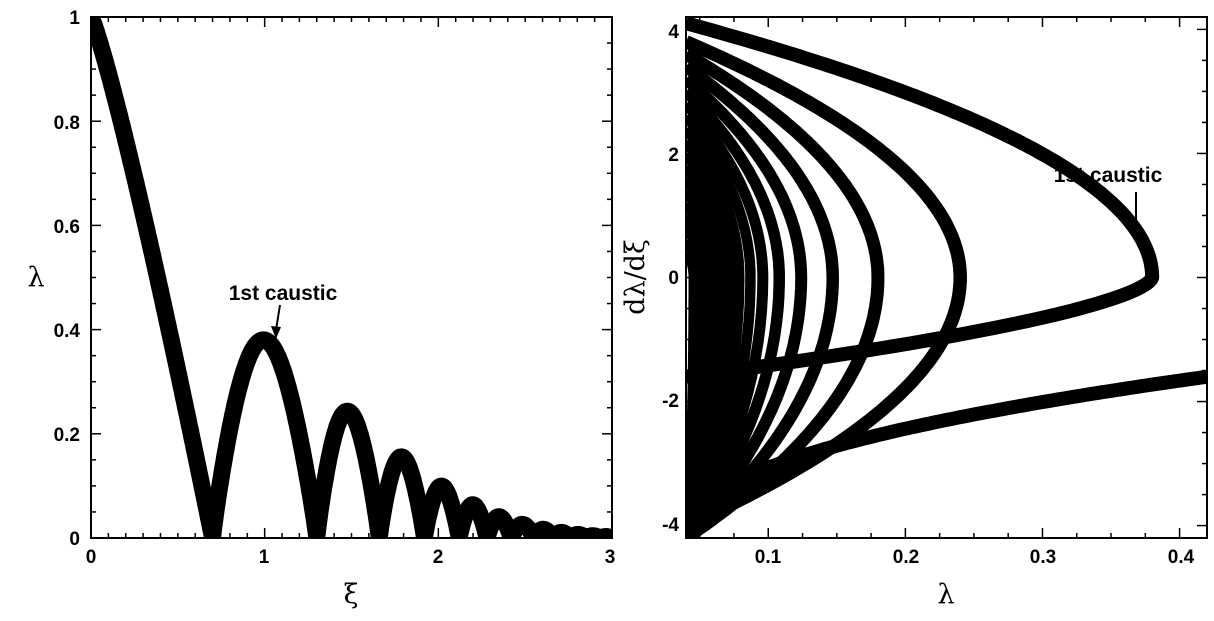 This screenshot has width=1214, height=621. I want to click on left-x-tick-0: 0, so click(91, 557).